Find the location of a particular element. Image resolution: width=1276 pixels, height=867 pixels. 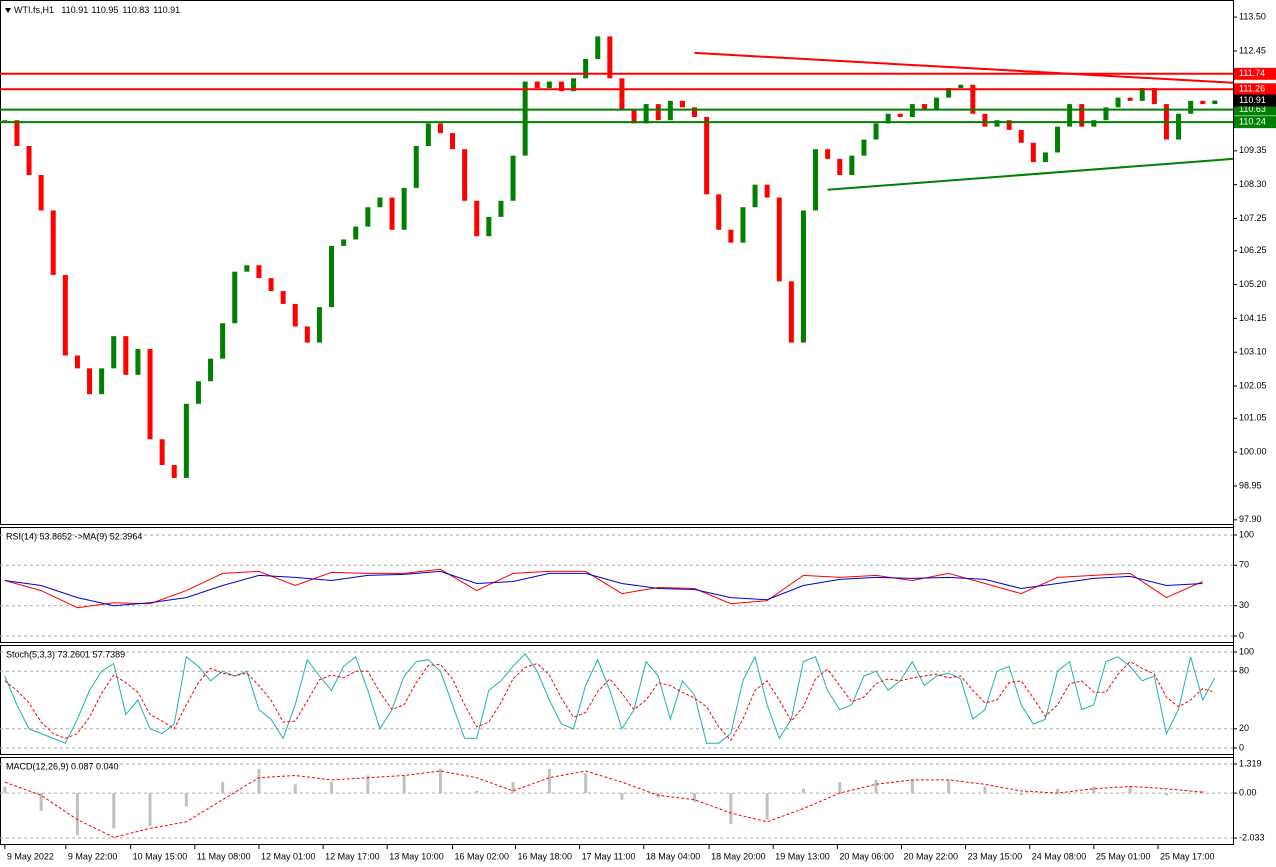

ohlc-value: 110.91 is located at coordinates (74, 10).